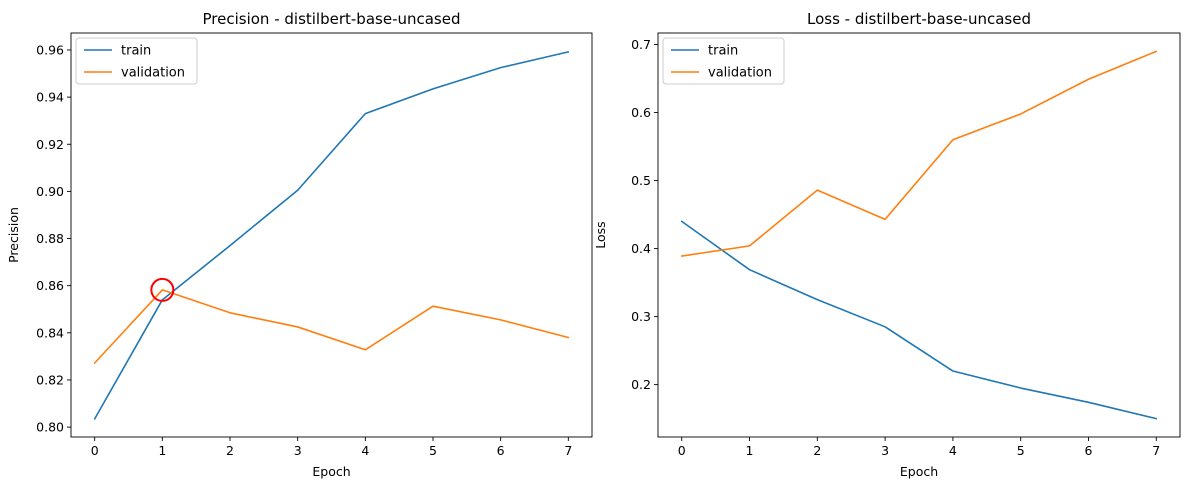 The height and width of the screenshot is (490, 1189). I want to click on y-tick-label: 0.86, so click(50, 285).